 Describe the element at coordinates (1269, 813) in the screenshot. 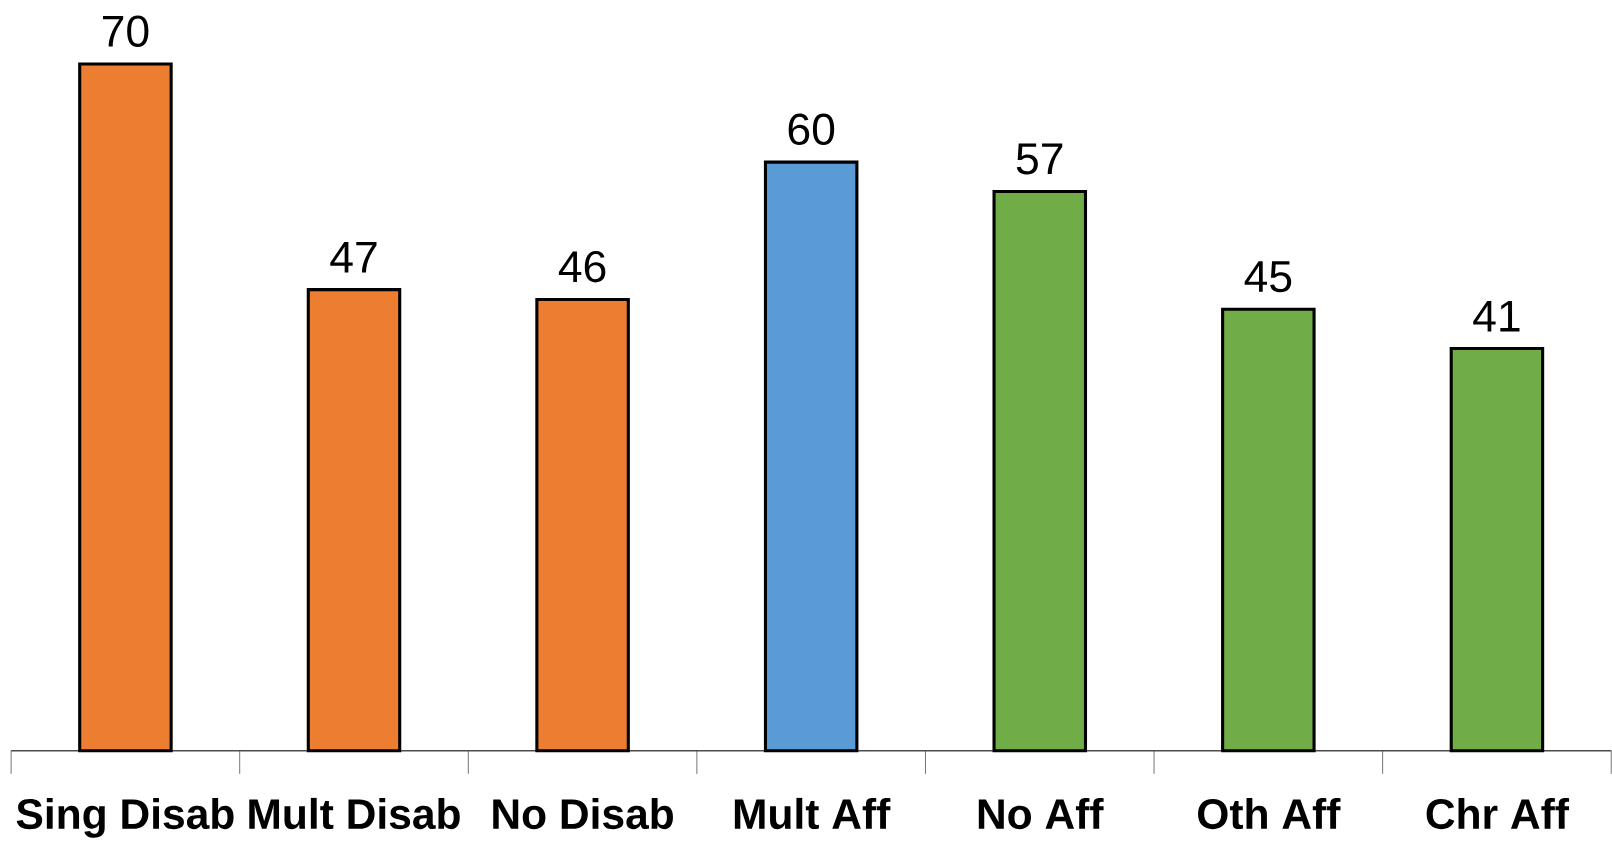

I see `x-tick-label: Oth Aff` at that location.